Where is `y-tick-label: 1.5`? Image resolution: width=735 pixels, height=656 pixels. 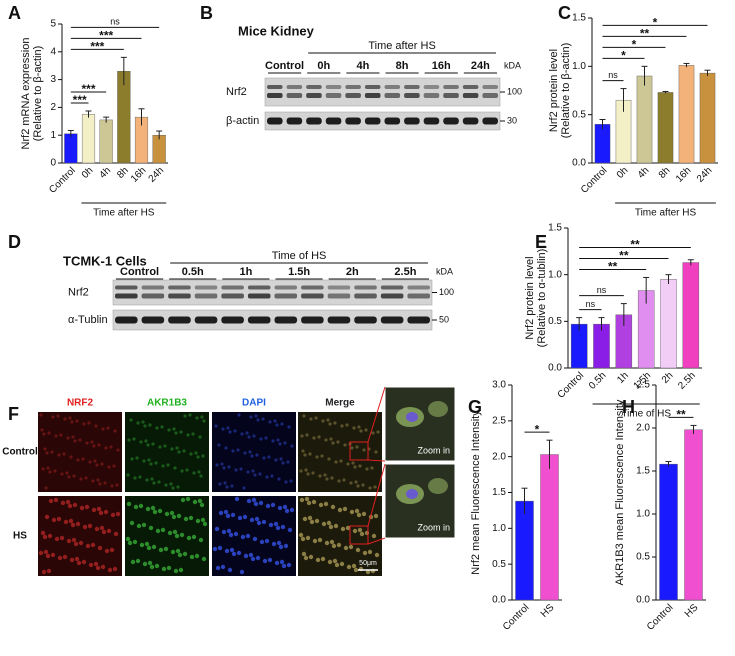
y-tick-label: 1.5 is located at coordinates (555, 228).